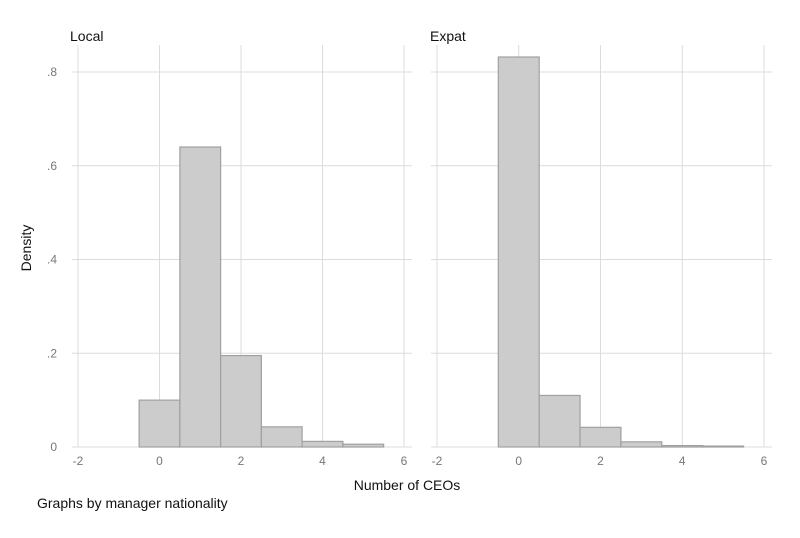 The width and height of the screenshot is (800, 538). I want to click on y-tick-label: 0, so click(53, 447).